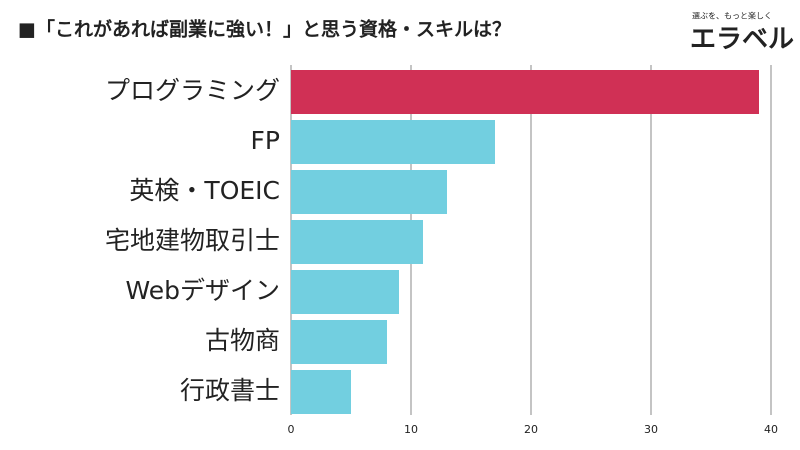 The width and height of the screenshot is (800, 450). I want to click on y-tick-label: FP, so click(265, 140).